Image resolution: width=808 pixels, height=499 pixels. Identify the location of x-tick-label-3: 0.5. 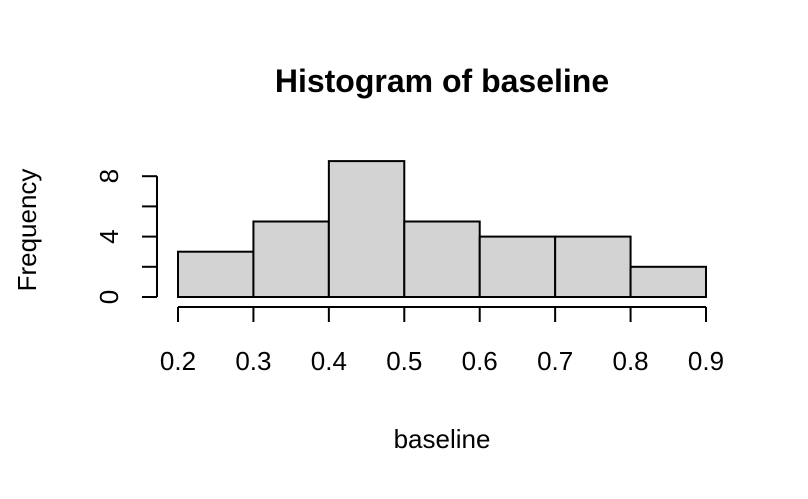
(404, 361).